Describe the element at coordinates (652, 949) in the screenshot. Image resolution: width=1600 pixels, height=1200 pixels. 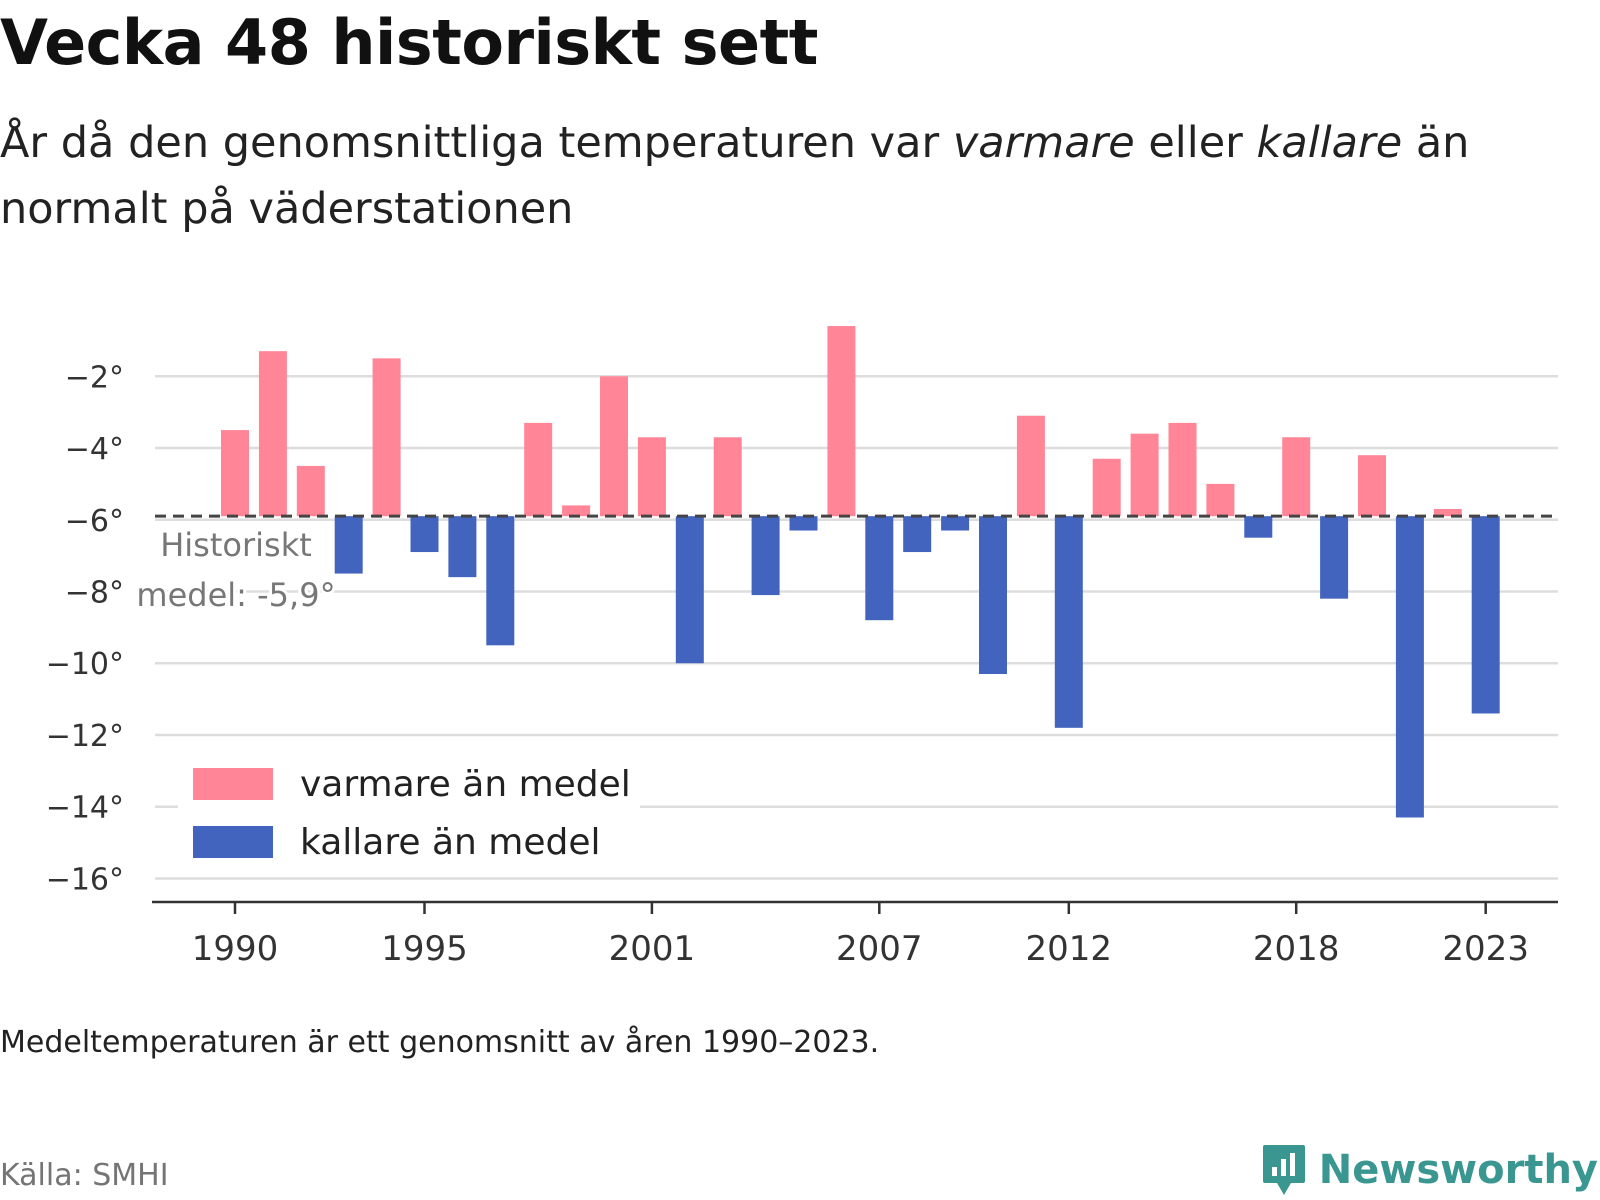
I see `x-tick-label: 2001` at that location.